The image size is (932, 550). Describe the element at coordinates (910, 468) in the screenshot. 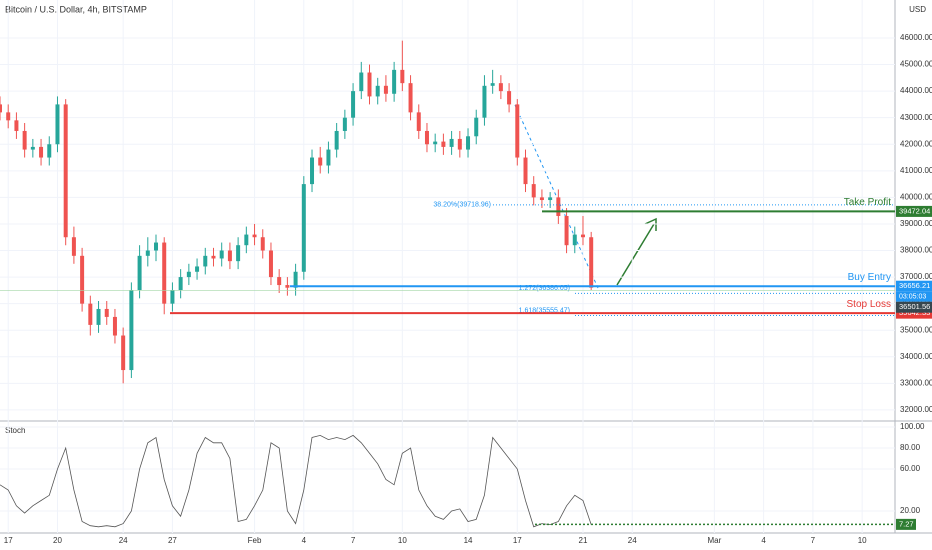

I see `y-tick-label: 60.00` at that location.